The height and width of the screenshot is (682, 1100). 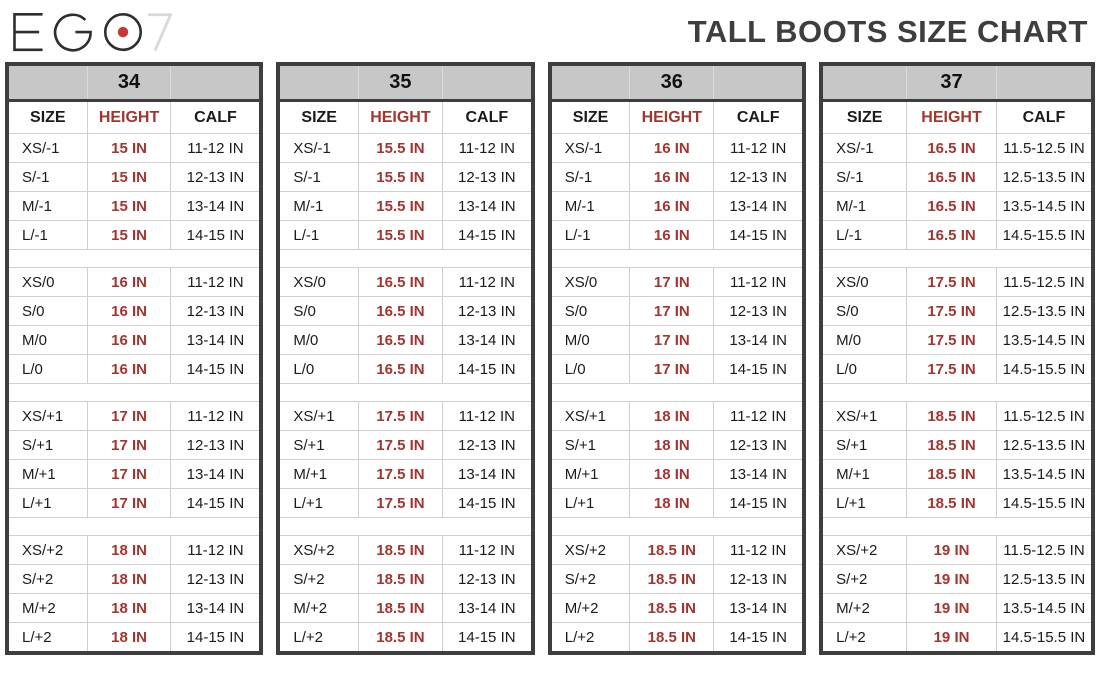 I want to click on ego7-logo-icon, so click(x=93, y=32).